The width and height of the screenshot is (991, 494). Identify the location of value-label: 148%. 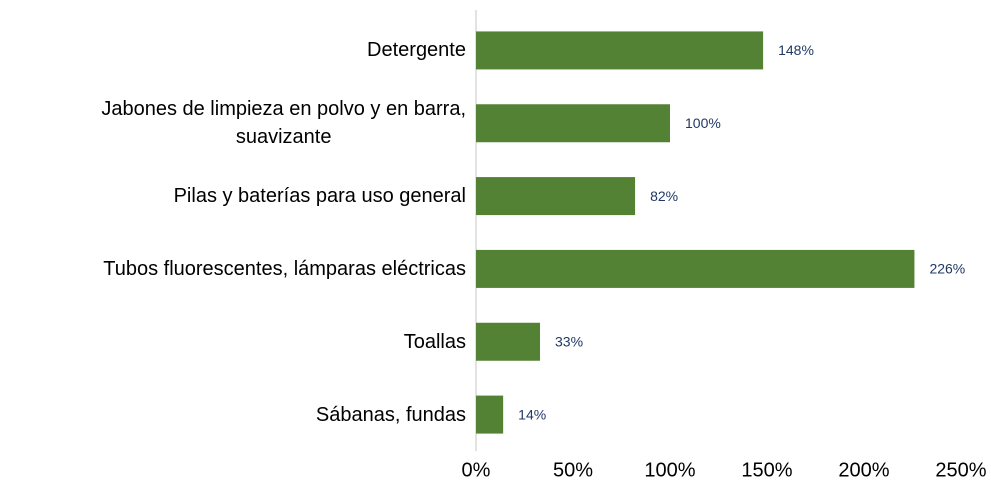
(796, 50).